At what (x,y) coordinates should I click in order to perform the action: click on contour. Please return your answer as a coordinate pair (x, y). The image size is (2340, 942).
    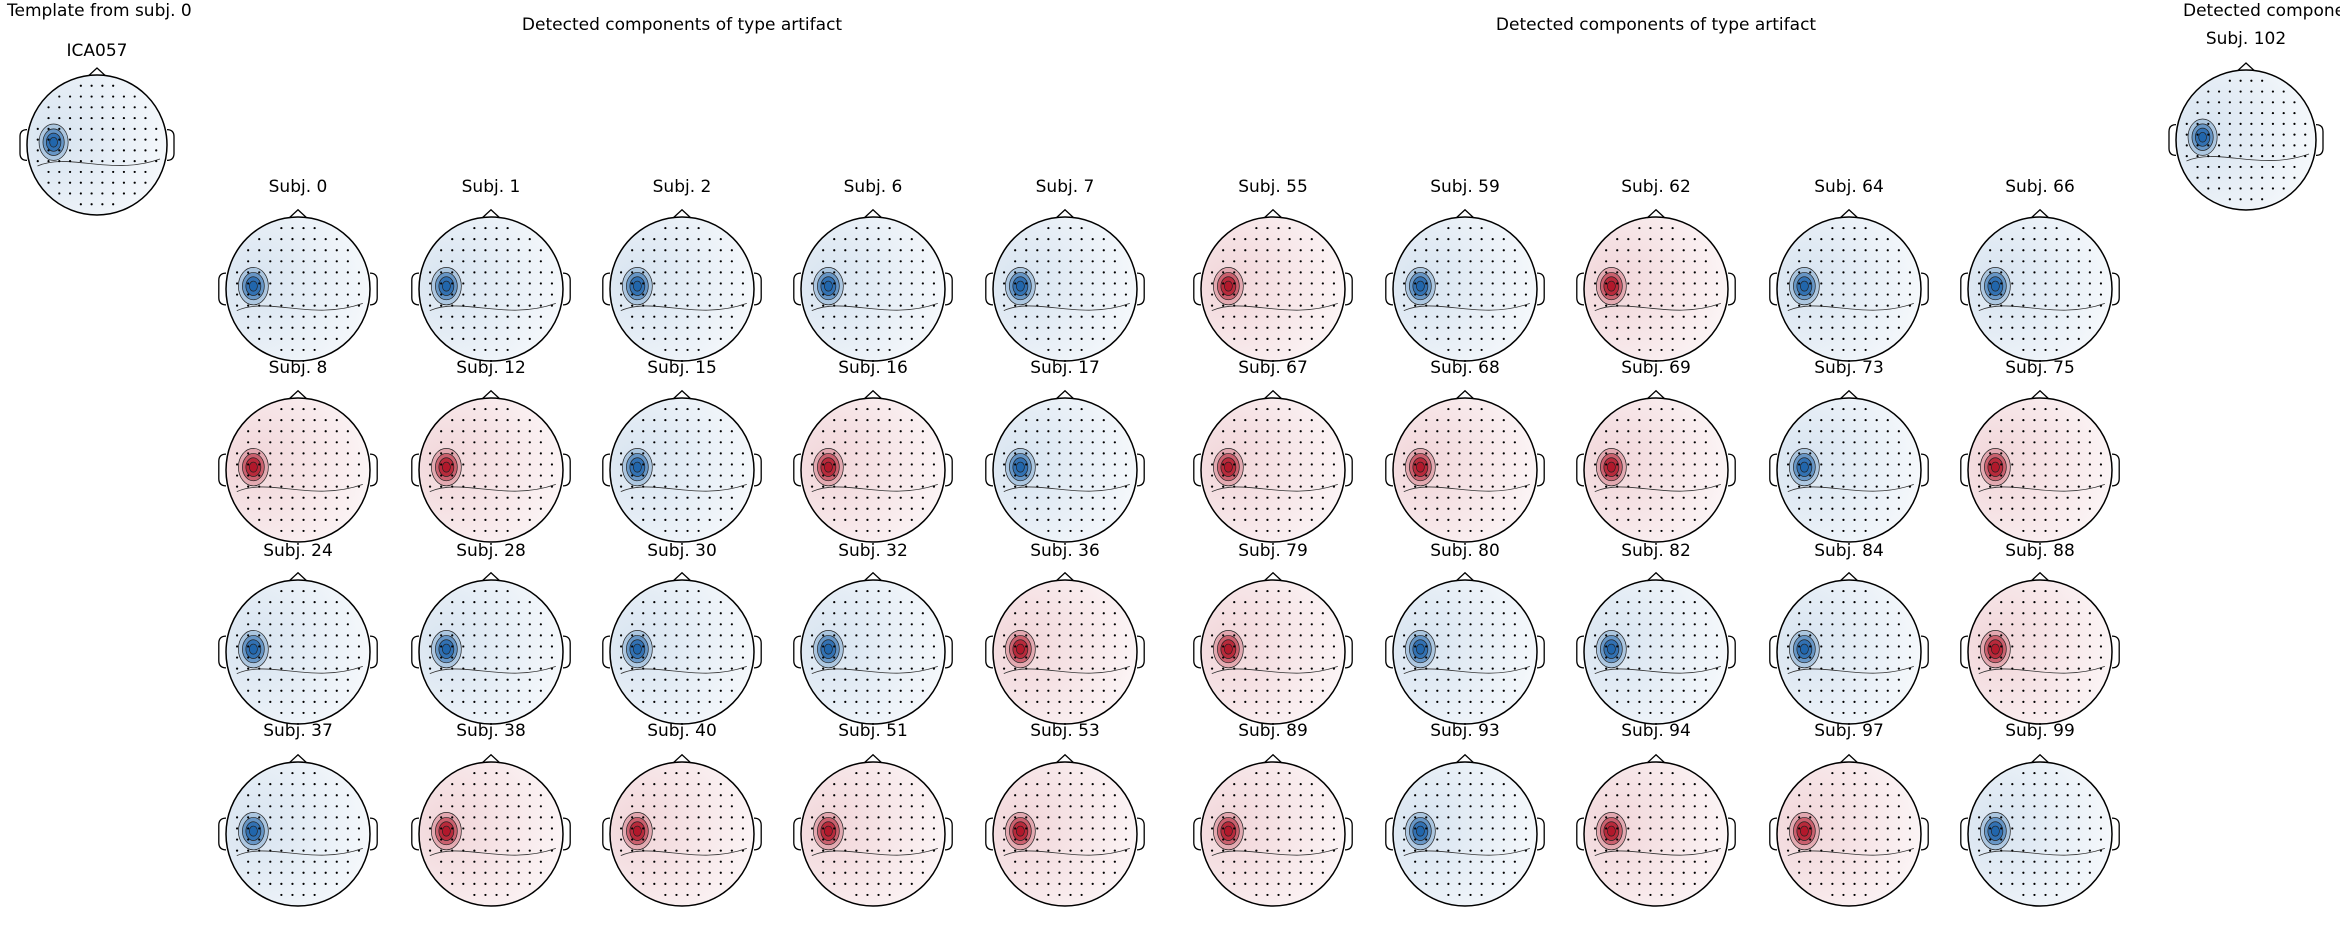
    Looking at the image, I should click on (683, 307).